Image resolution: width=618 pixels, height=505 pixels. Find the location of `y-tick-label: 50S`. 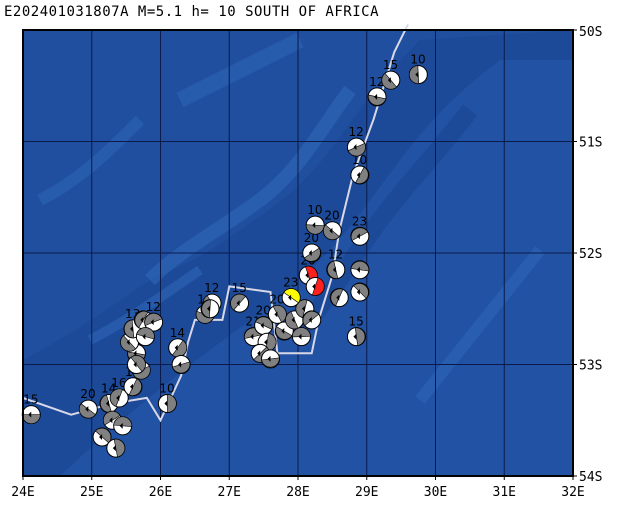

y-tick-label: 50S is located at coordinates (590, 32).